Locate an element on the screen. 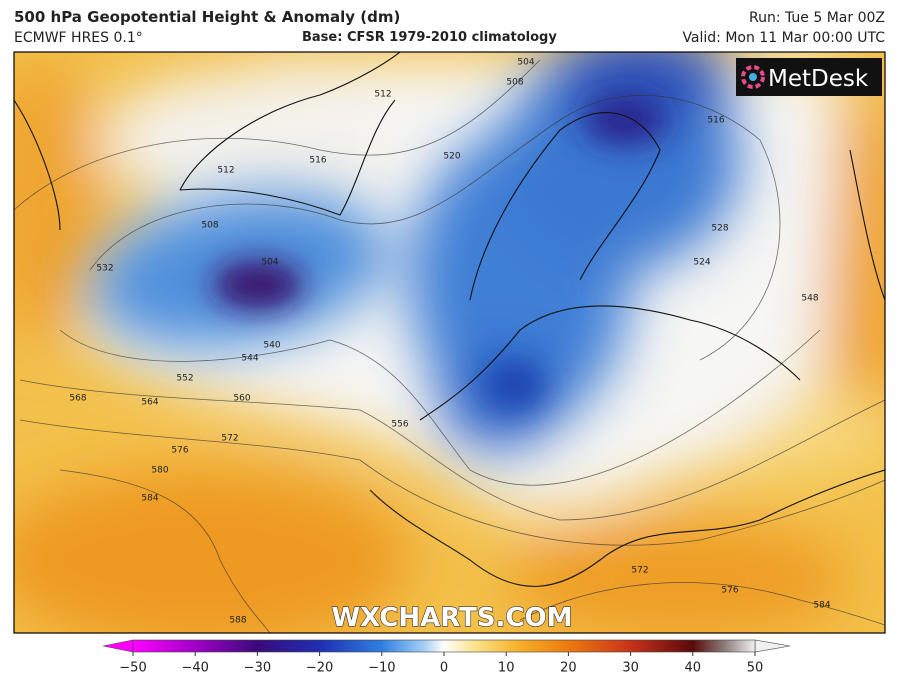 The height and width of the screenshot is (689, 900). logo-box is located at coordinates (809, 77).